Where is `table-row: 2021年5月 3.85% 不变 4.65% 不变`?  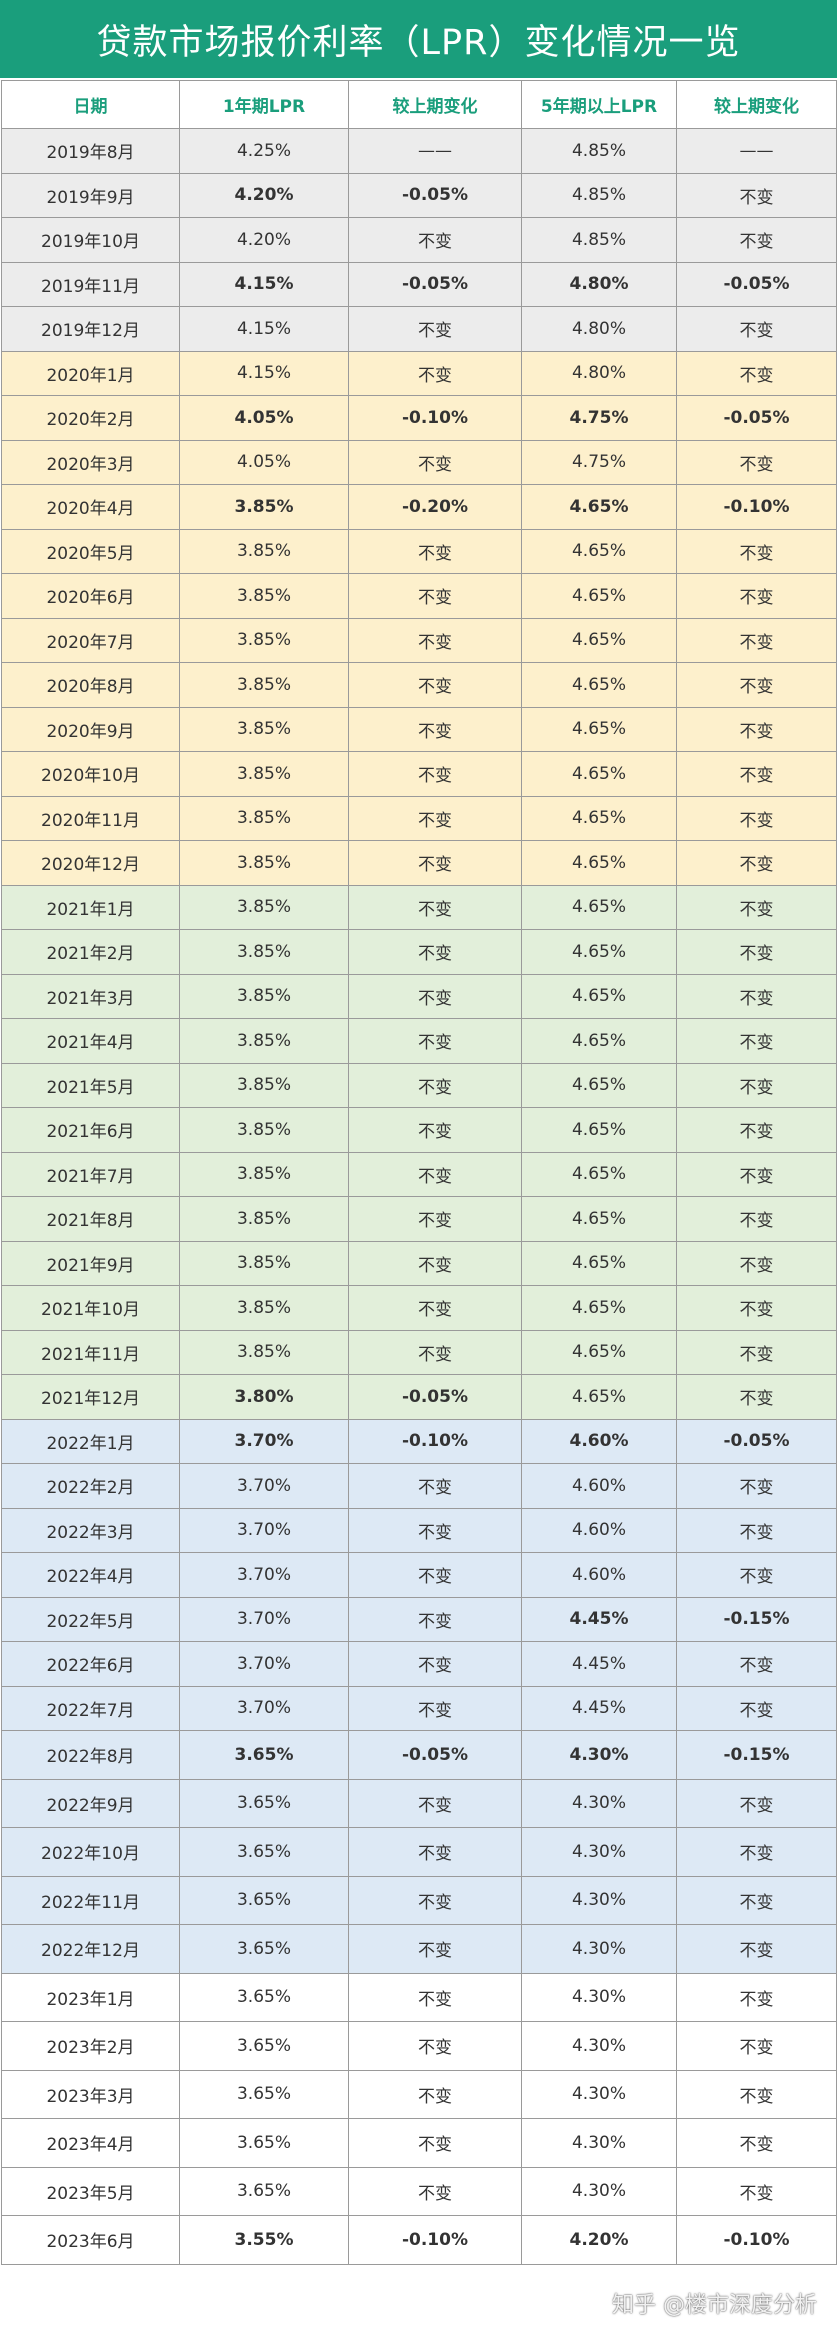
table-row: 2021年5月 3.85% 不变 4.65% 不变 is located at coordinates (419, 1085).